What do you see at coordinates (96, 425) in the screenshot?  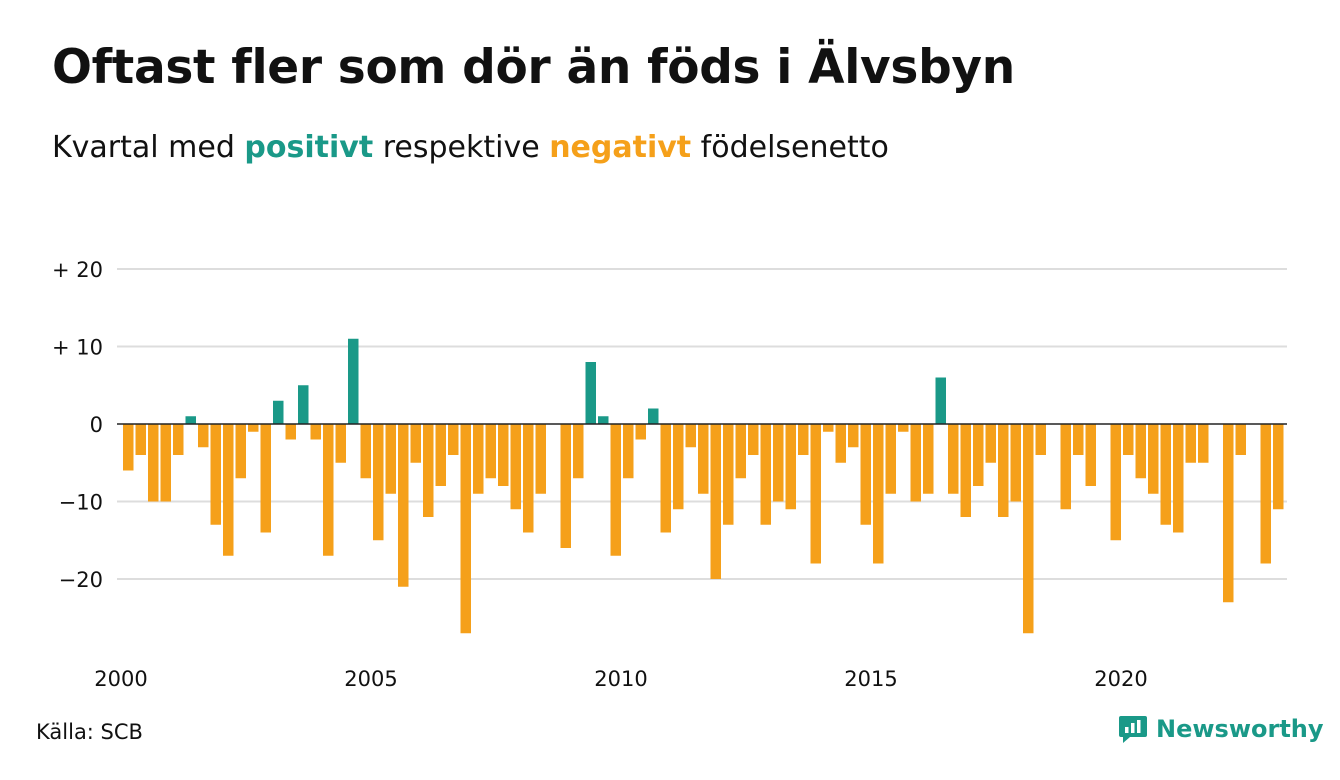 I see `y-tick-label: 0` at bounding box center [96, 425].